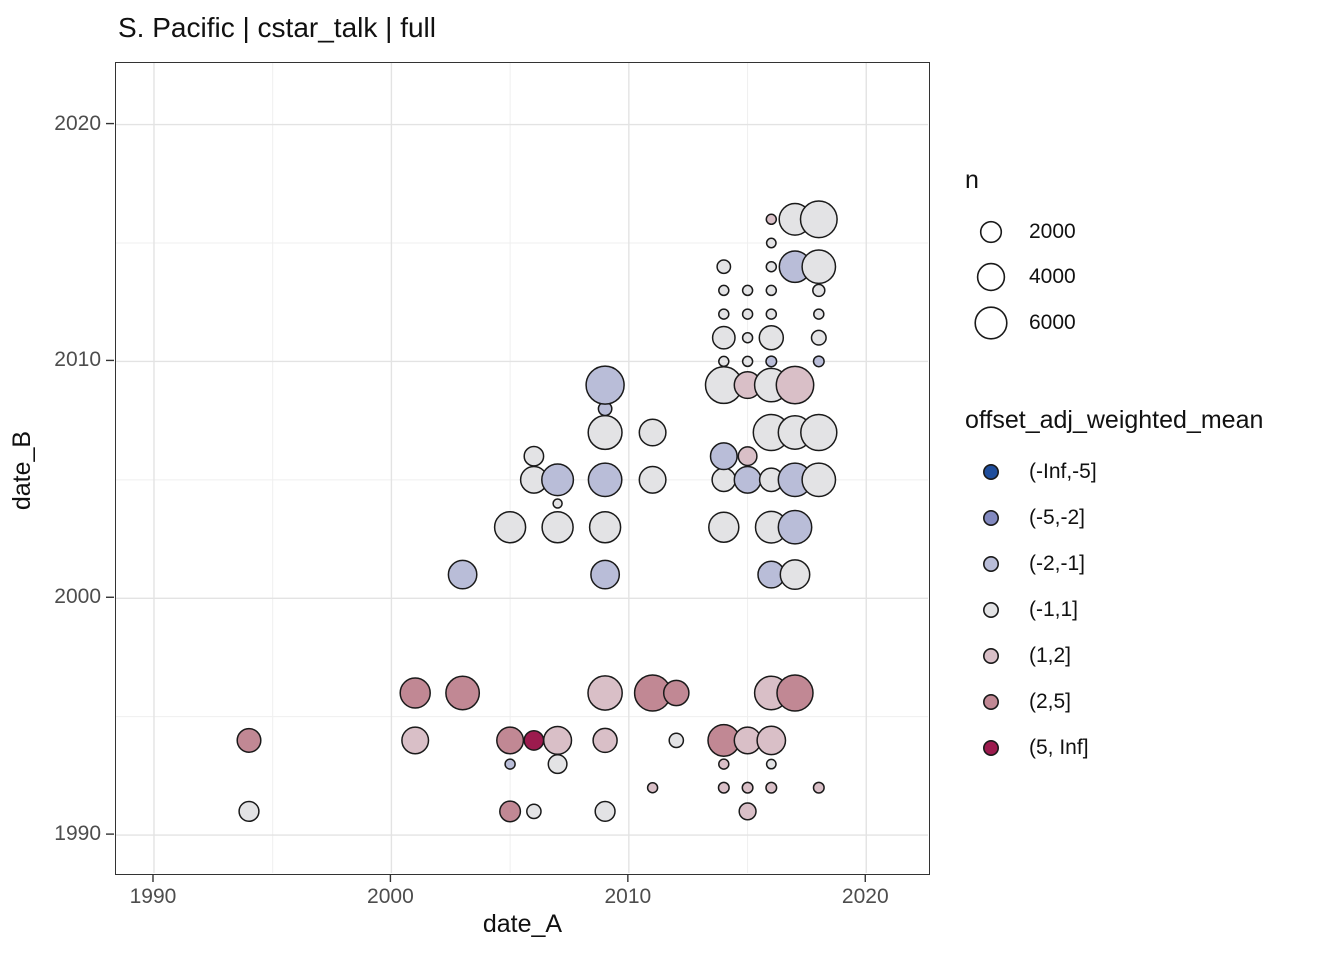 This screenshot has height=960, width=1344. Describe the element at coordinates (390, 896) in the screenshot. I see `x-tick-label: 2000` at that location.